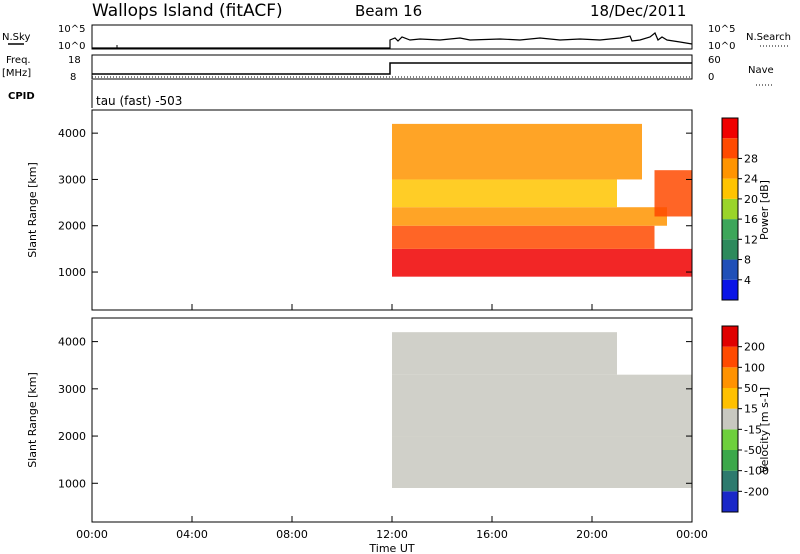 The width and height of the screenshot is (800, 554). Describe the element at coordinates (721, 46) in the screenshot. I see `nsearch-tick-bottom: 10^0` at that location.